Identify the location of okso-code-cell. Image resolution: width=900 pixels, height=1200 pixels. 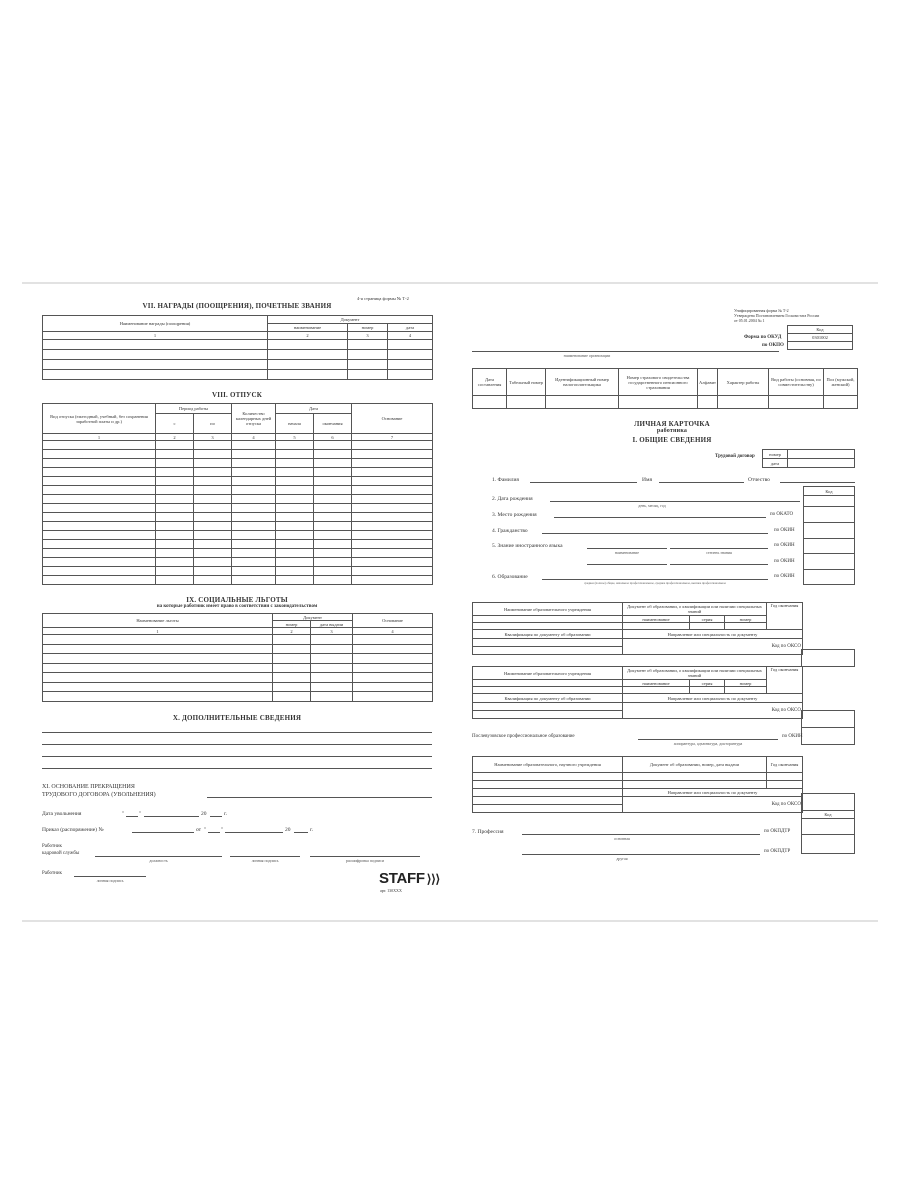
(828, 719).